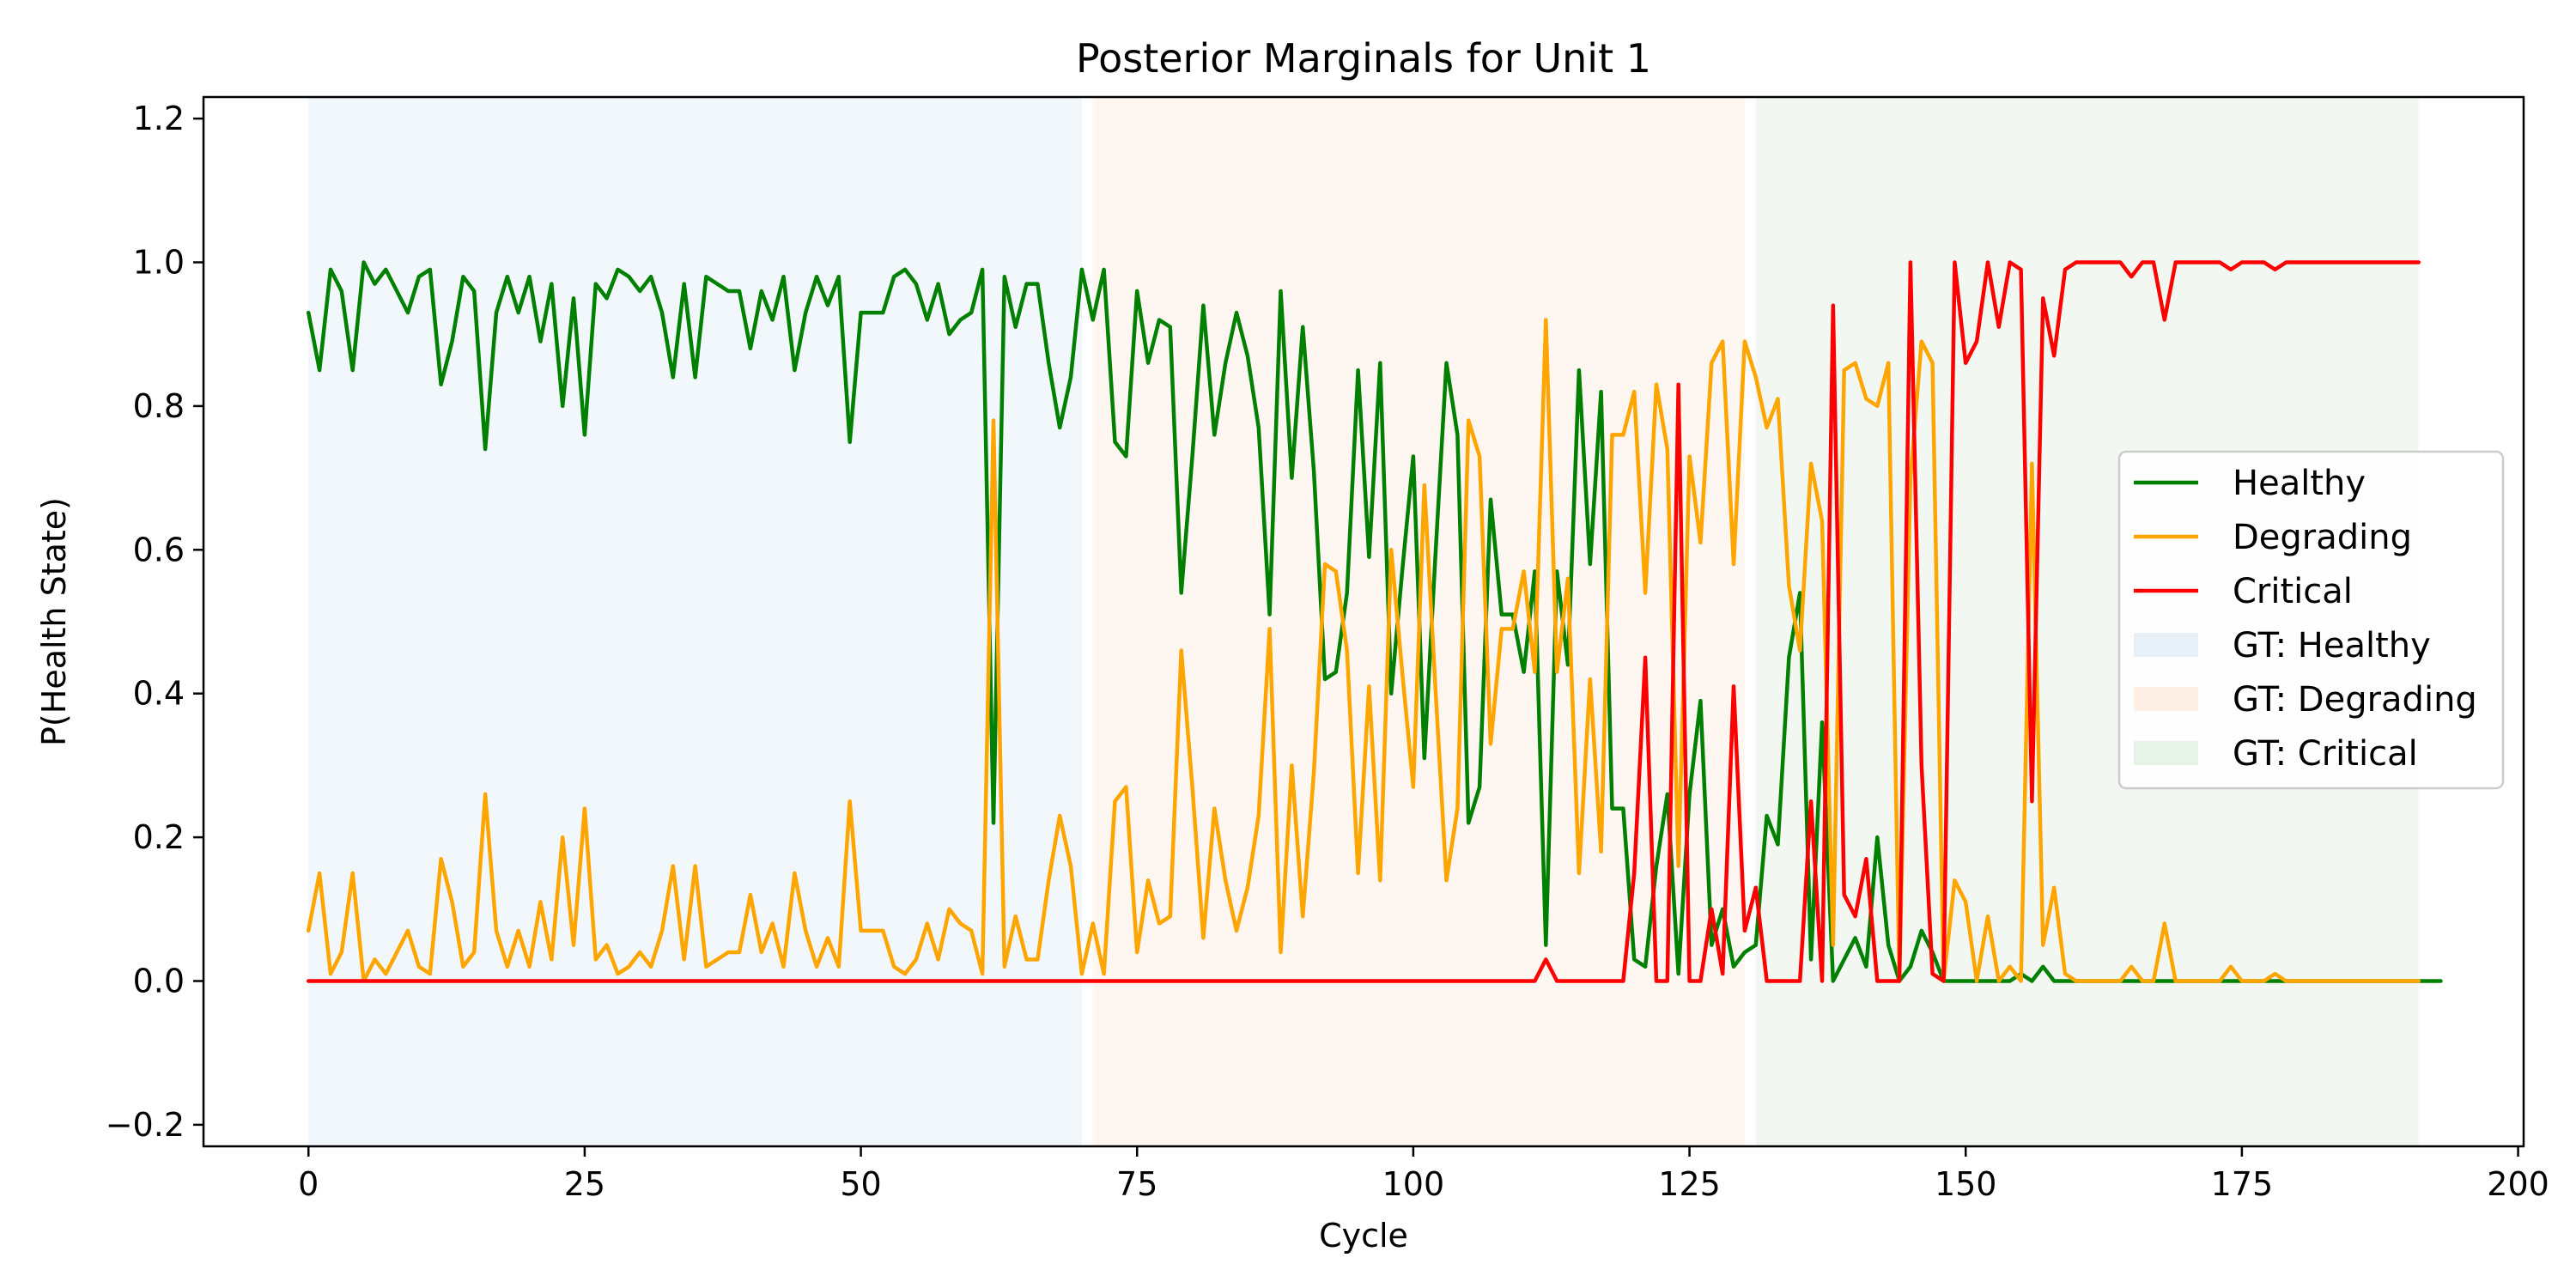  I want to click on x-tick-label: 125, so click(1689, 1184).